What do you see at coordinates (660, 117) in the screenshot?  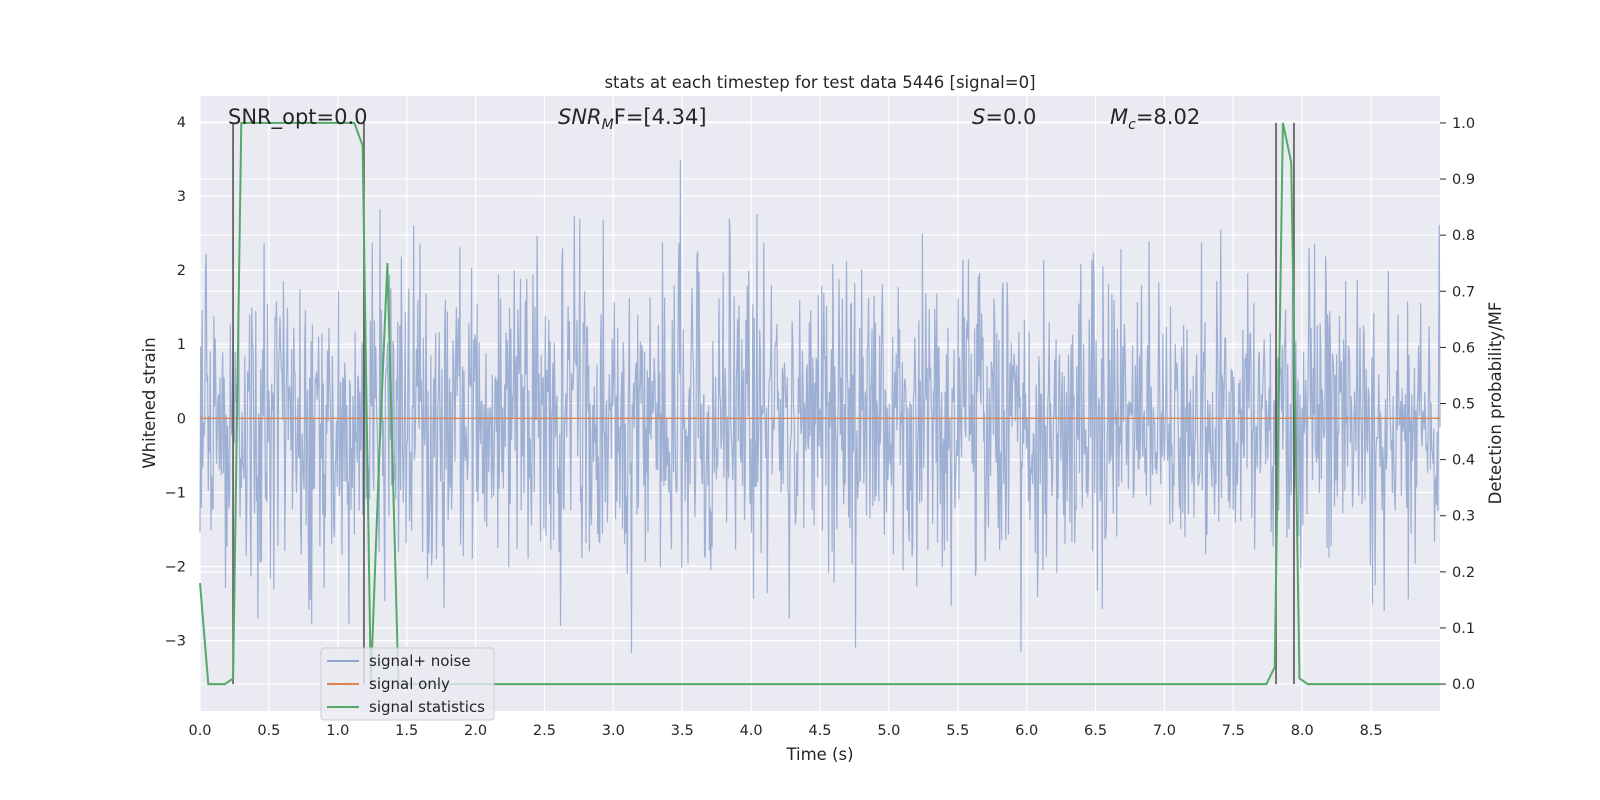 I see `snr-mf-suffix: F=[4.34]` at bounding box center [660, 117].